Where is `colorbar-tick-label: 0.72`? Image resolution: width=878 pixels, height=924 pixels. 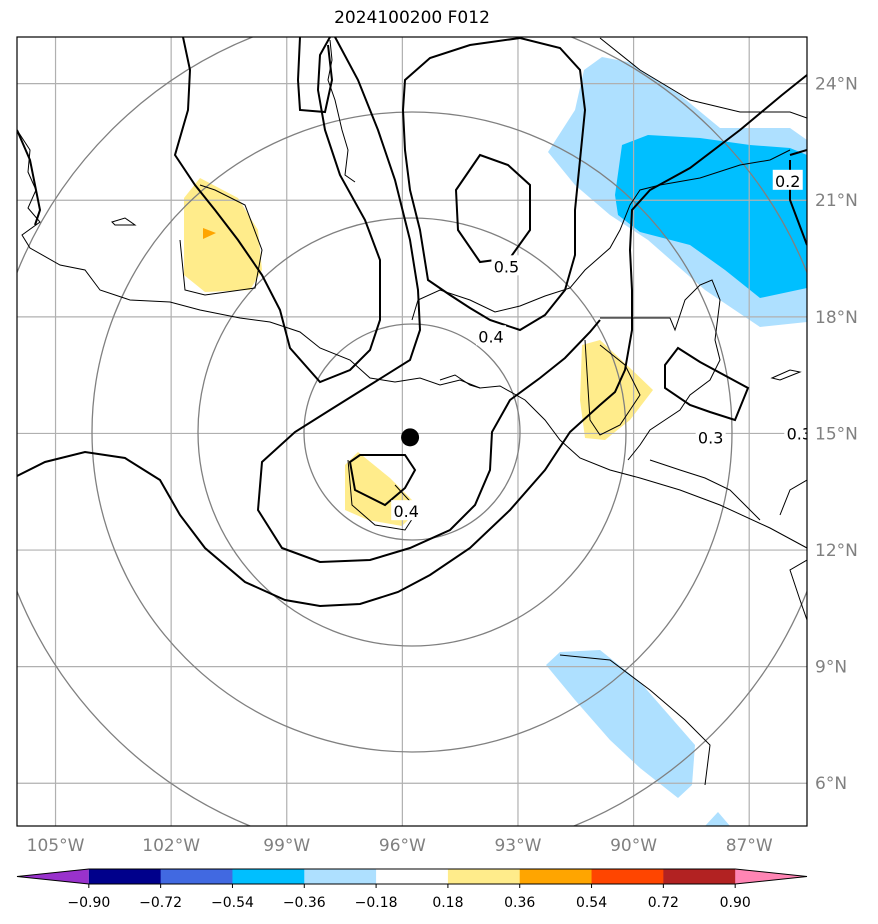 colorbar-tick-label: 0.72 is located at coordinates (663, 903).